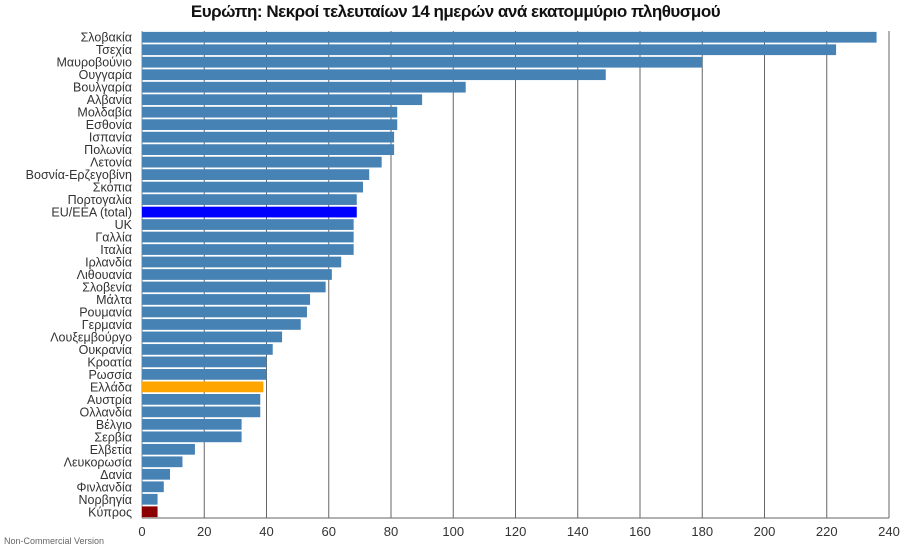  Describe the element at coordinates (391, 531) in the screenshot. I see `x-tick-label: 80` at that location.